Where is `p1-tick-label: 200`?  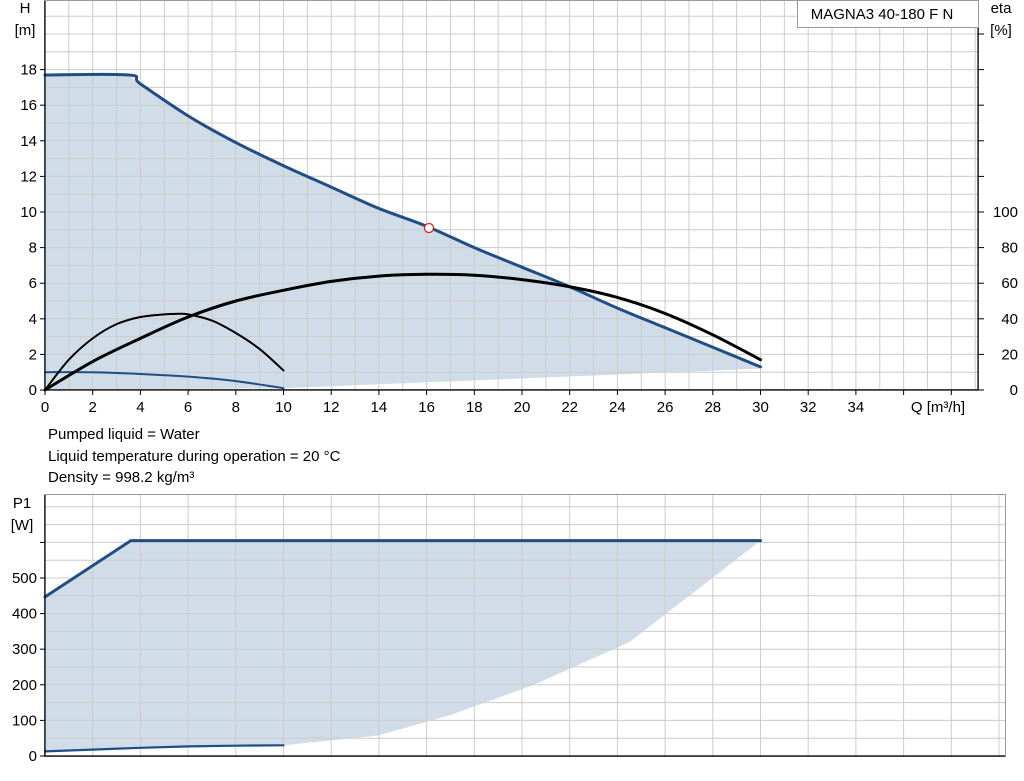
p1-tick-label: 200 is located at coordinates (24, 685).